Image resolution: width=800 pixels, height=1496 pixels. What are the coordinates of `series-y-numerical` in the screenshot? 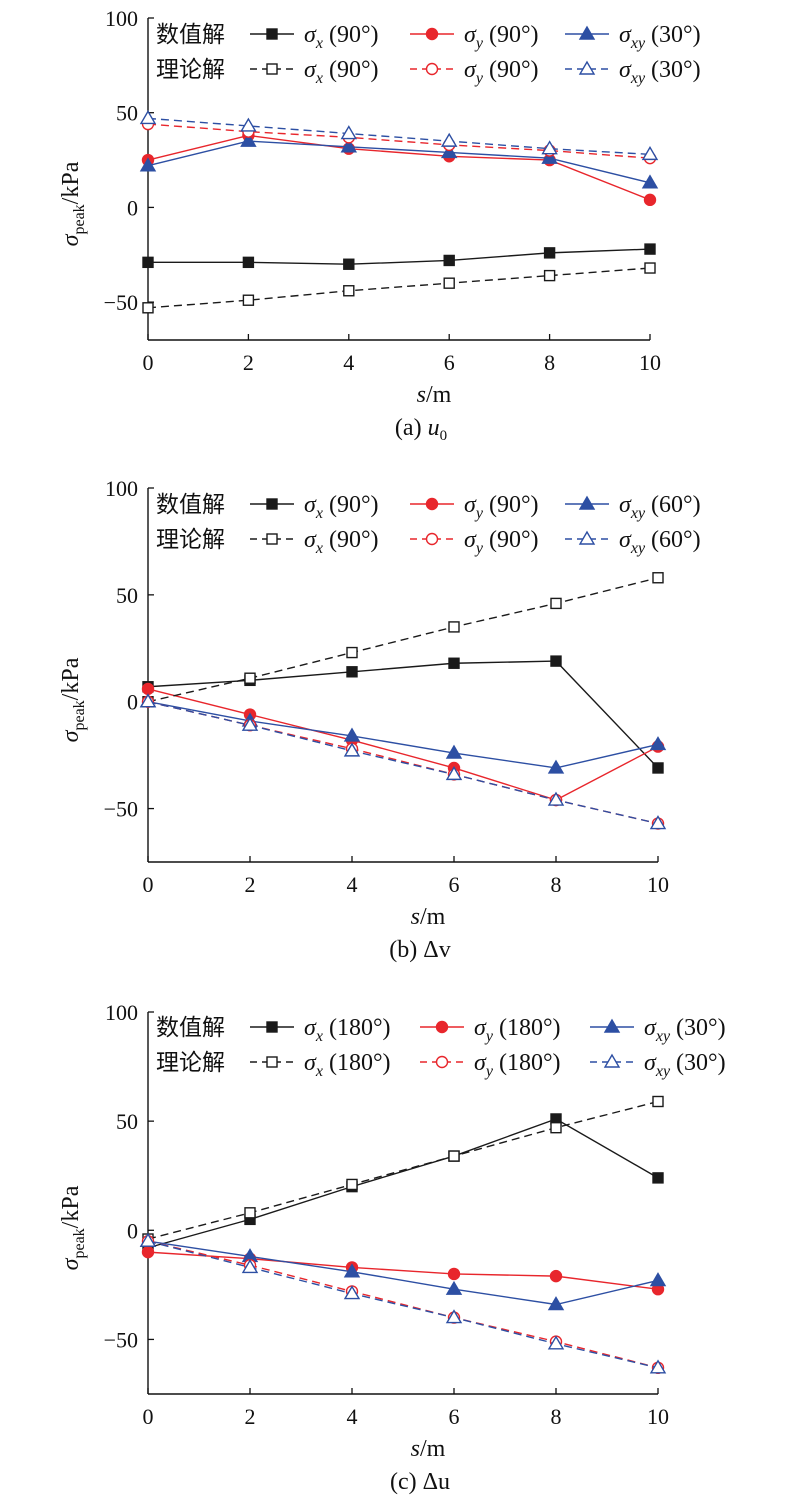 It's located at (403, 1270).